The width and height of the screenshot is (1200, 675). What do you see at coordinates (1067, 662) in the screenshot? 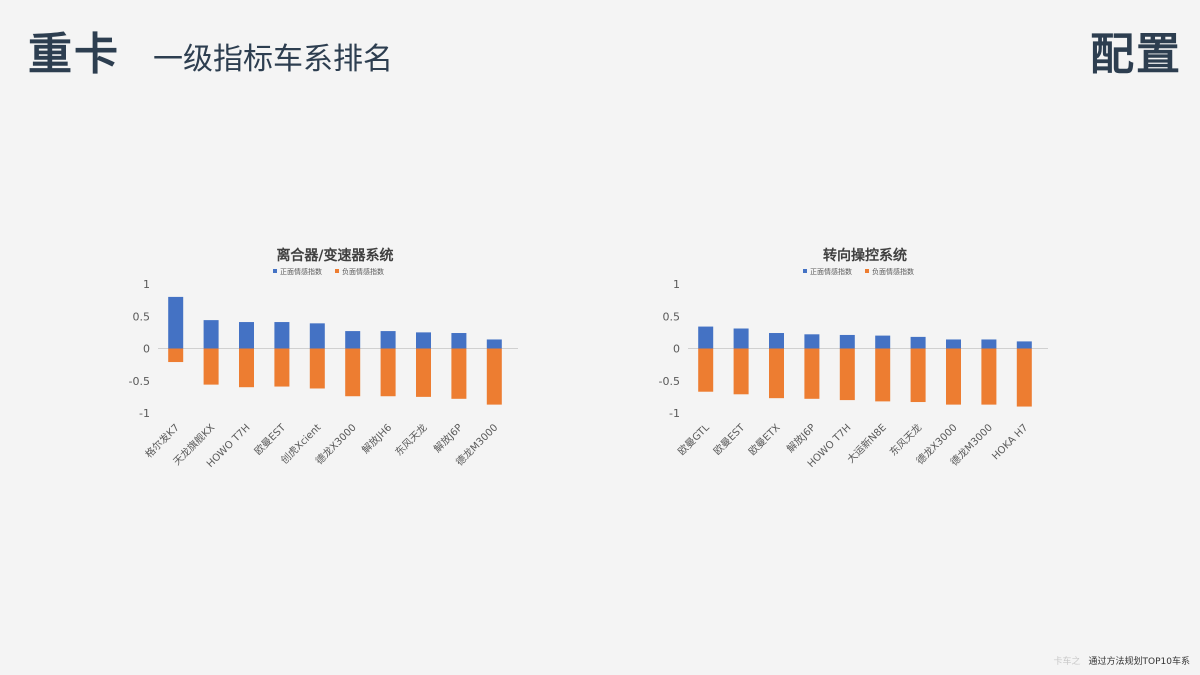
I see `watermark-text: 卡车之` at bounding box center [1067, 662].